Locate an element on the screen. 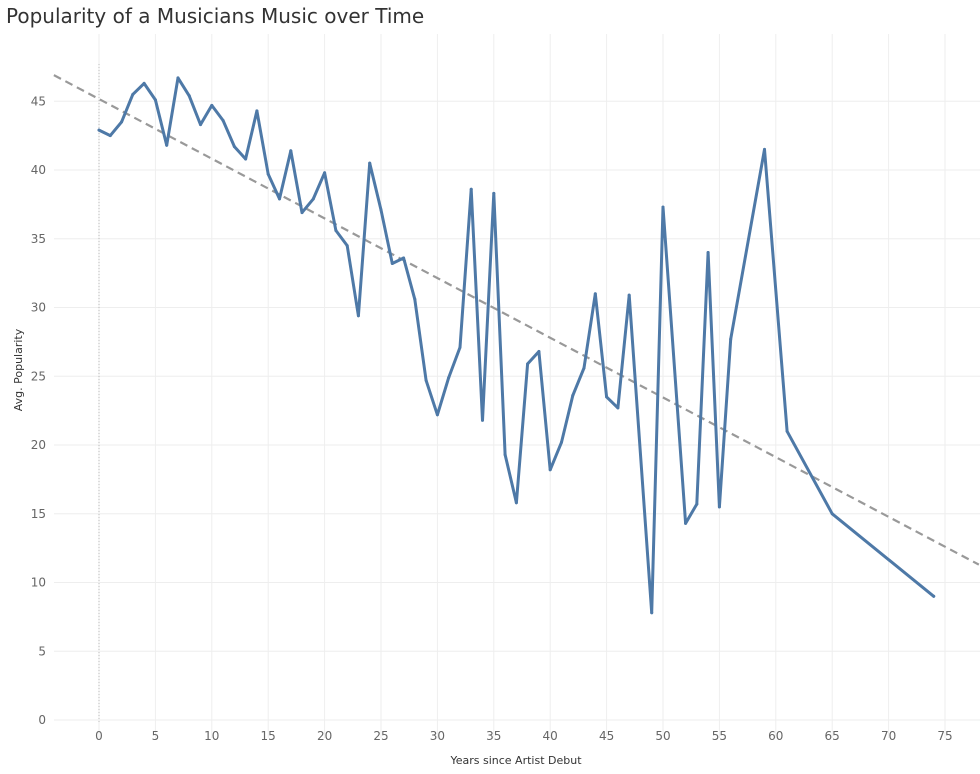 The width and height of the screenshot is (980, 774). y-tick-label: 0 is located at coordinates (42, 720).